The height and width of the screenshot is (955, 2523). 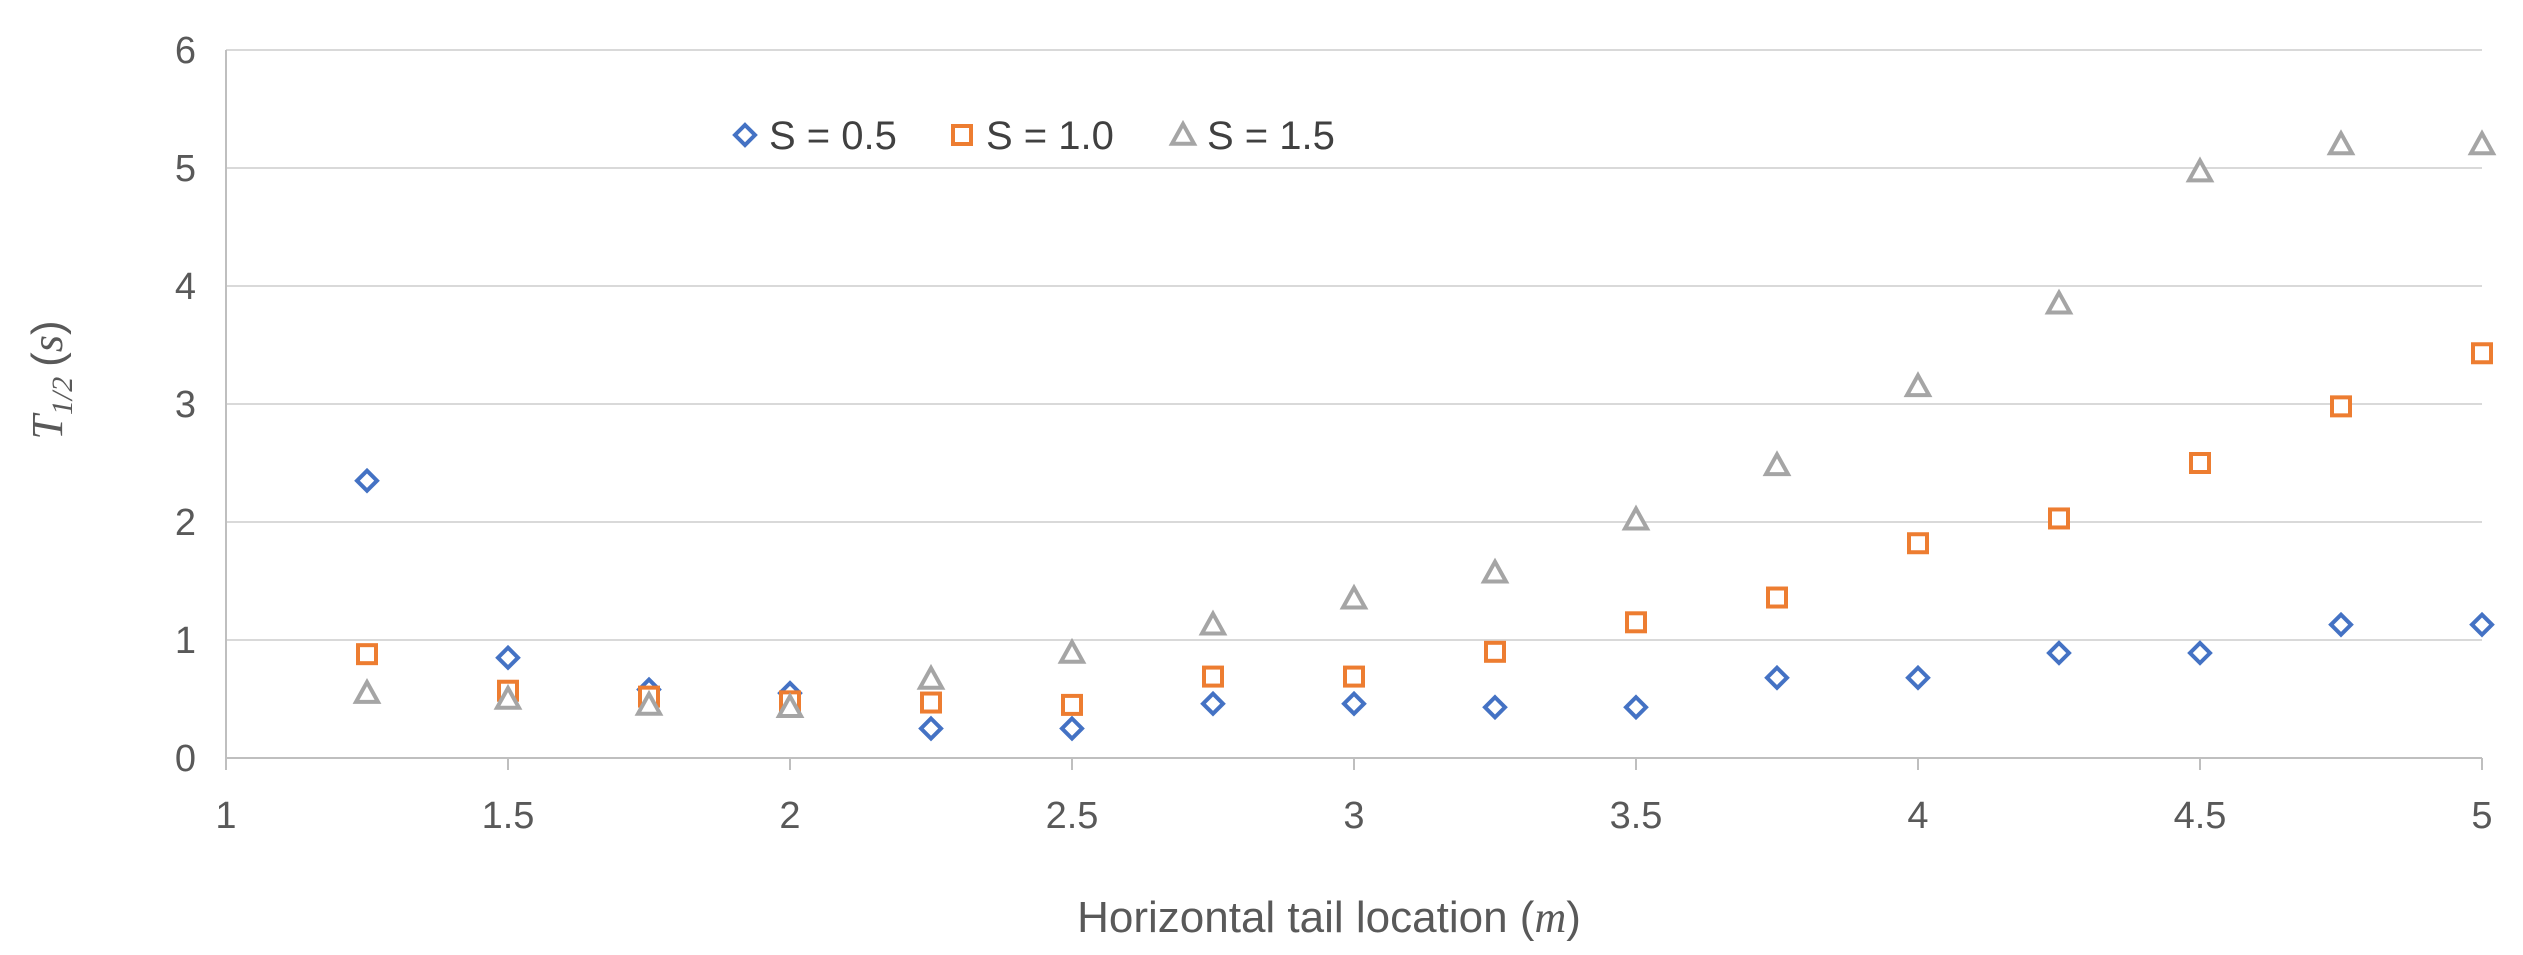 I want to click on x-axis-title-text: Horizontal tail location, so click(x=1298, y=917).